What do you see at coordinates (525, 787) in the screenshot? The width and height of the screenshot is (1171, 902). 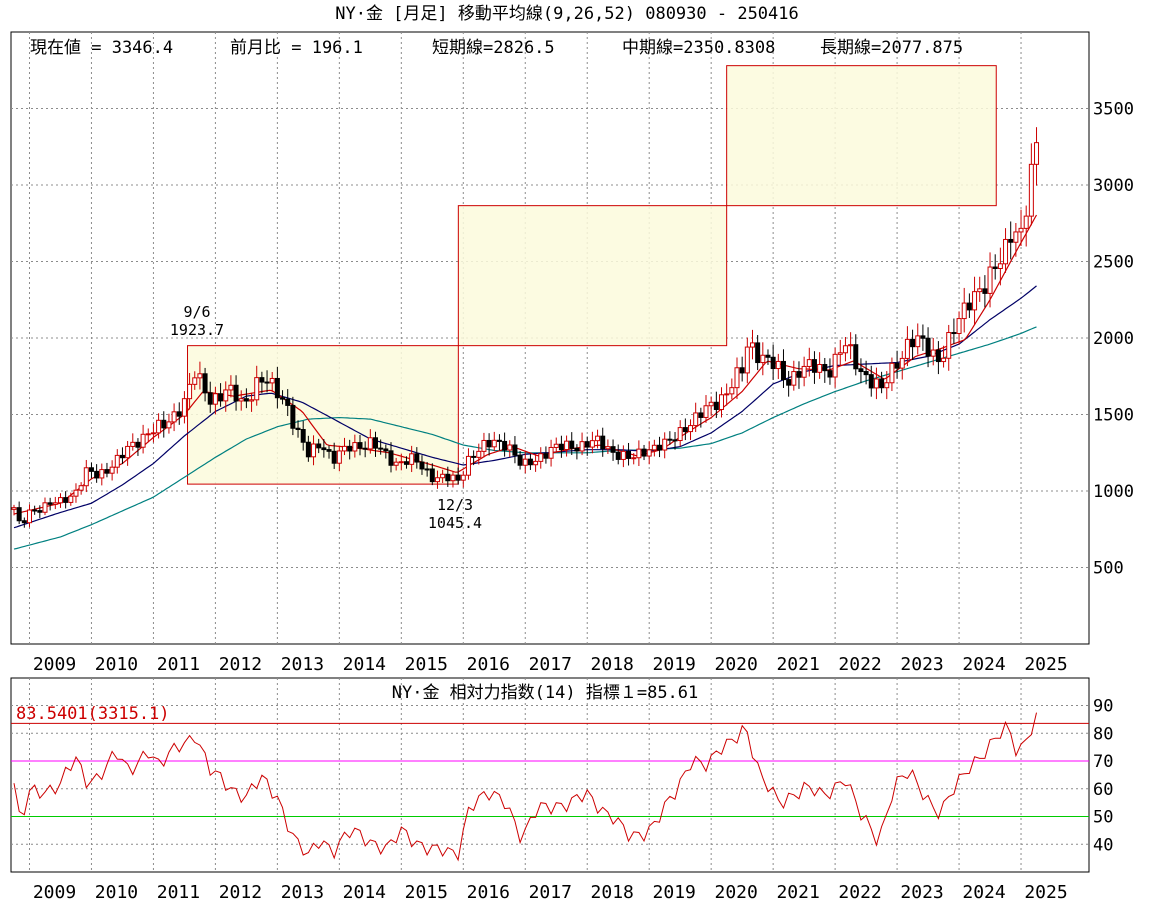 I see `rsi-line` at bounding box center [525, 787].